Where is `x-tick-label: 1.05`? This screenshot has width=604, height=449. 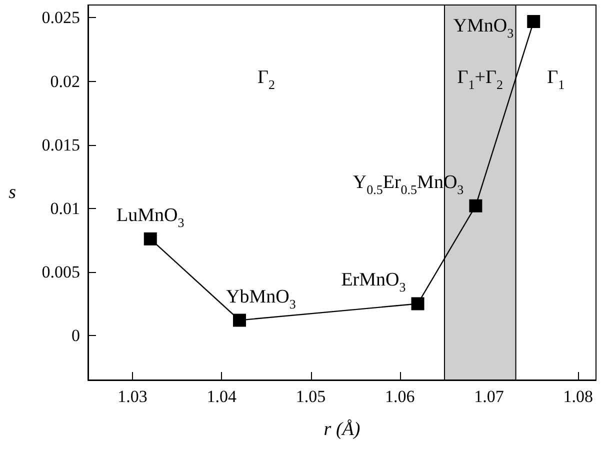 x-tick-label: 1.05 is located at coordinates (311, 396).